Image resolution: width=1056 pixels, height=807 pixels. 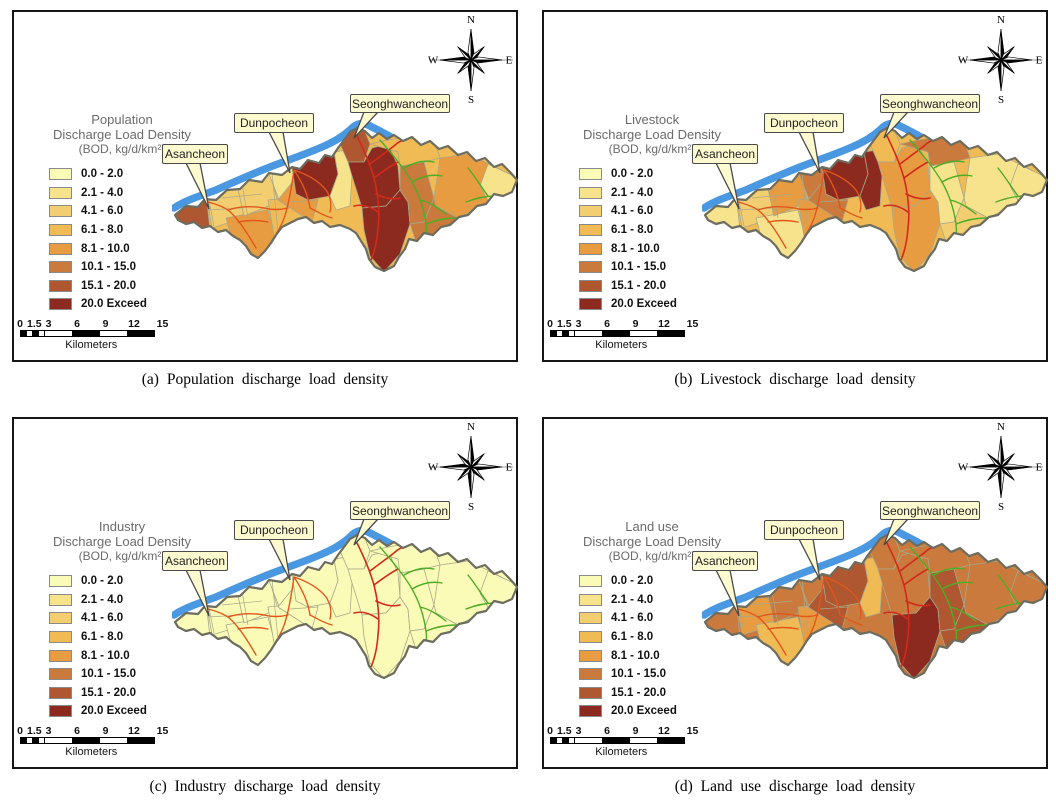 What do you see at coordinates (130, 581) in the screenshot?
I see `legend-row: 0.0 - 2.0` at bounding box center [130, 581].